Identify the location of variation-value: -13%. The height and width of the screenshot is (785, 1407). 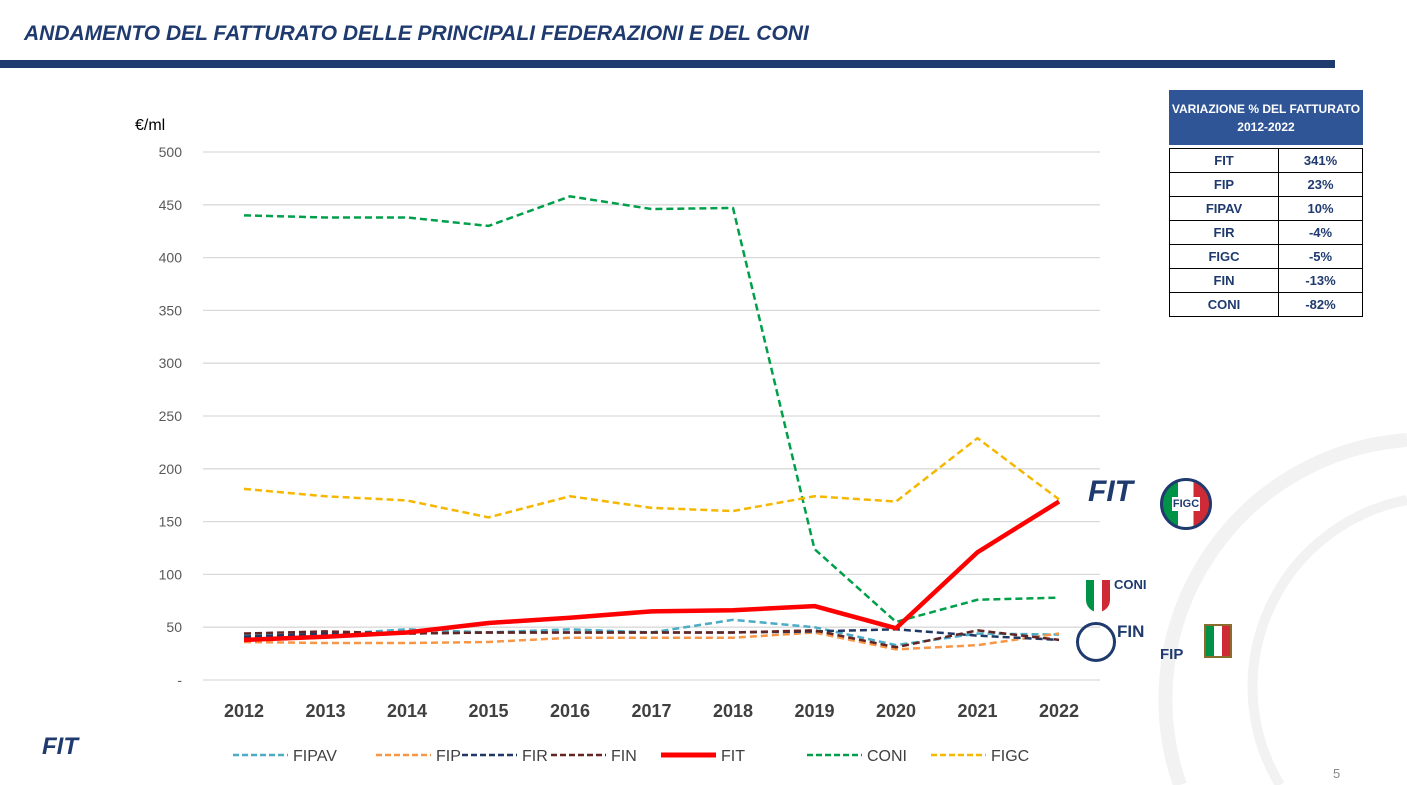
(1320, 280).